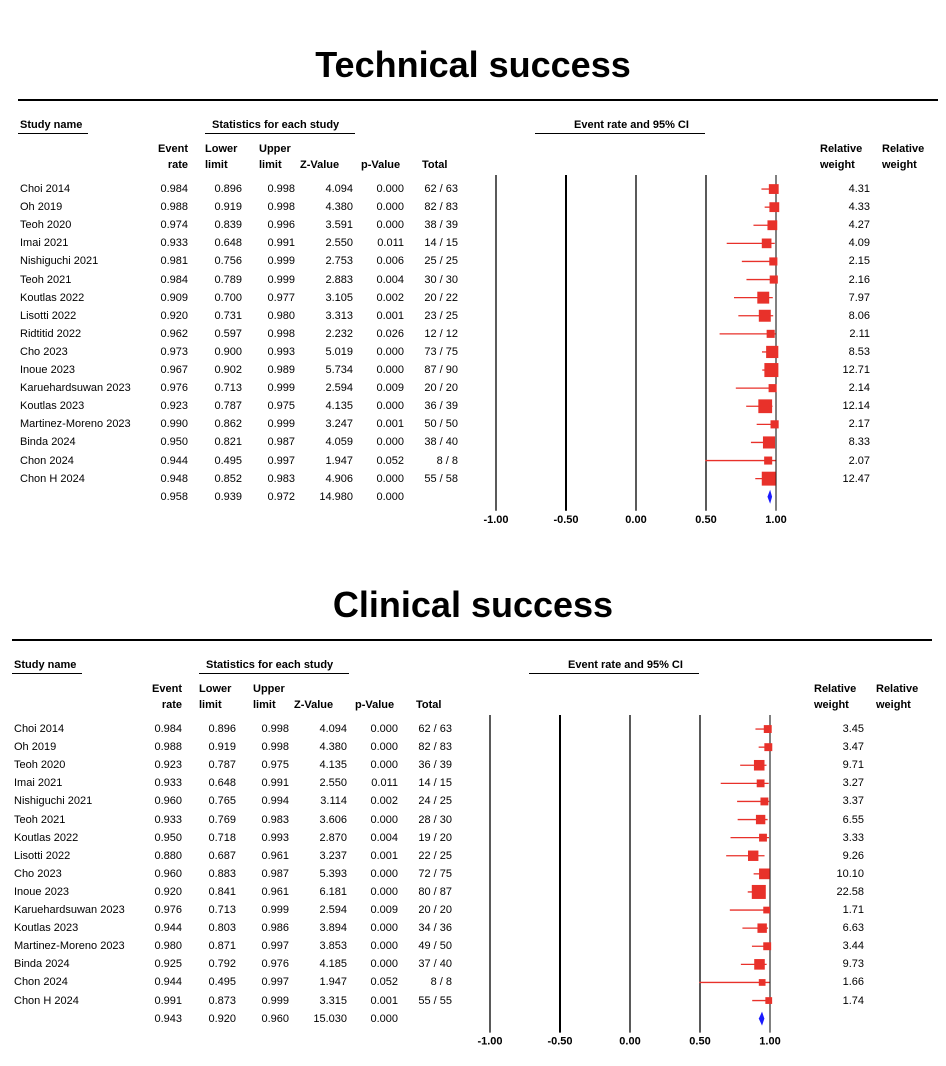  I want to click on event-rate: 0.943, so click(168, 1018).